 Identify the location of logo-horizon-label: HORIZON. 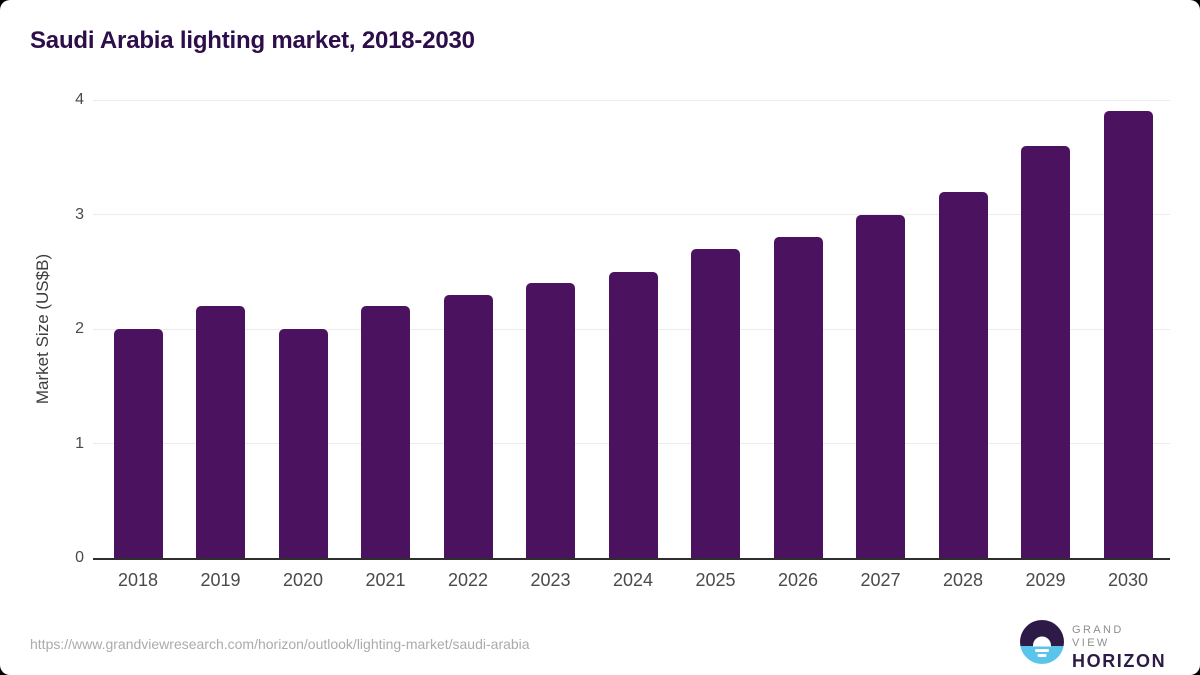
(1119, 661).